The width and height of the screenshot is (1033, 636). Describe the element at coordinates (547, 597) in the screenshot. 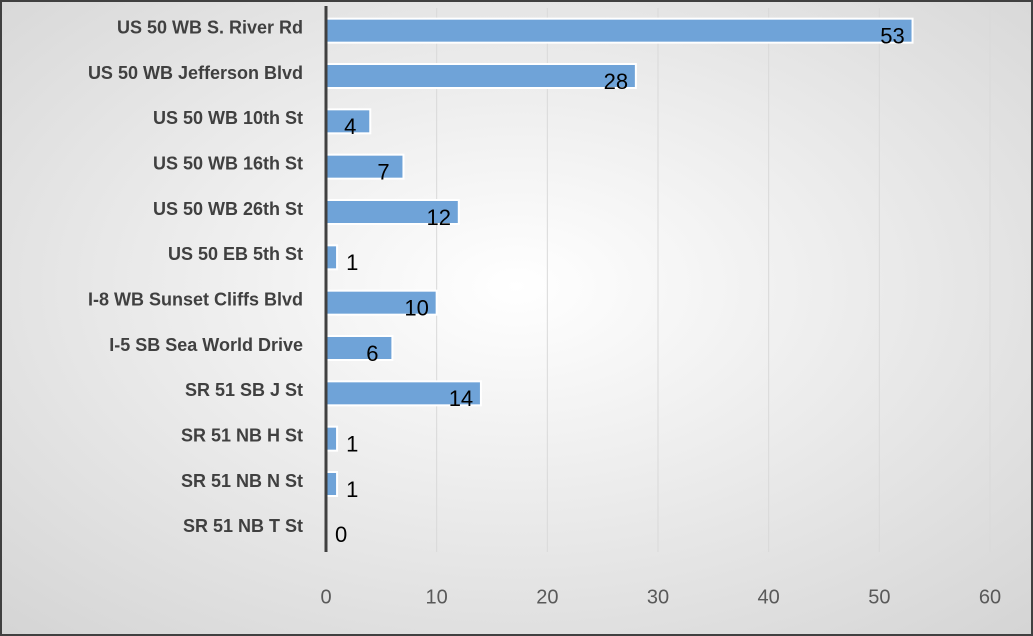

I see `x-tick-label: 20` at that location.